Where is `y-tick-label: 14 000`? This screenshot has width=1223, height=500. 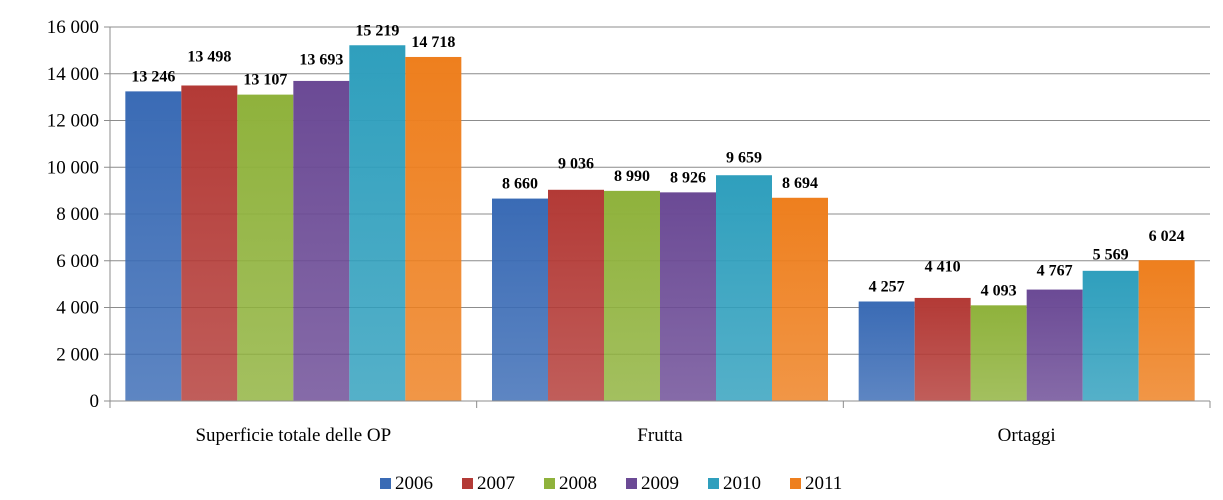 y-tick-label: 14 000 is located at coordinates (73, 74).